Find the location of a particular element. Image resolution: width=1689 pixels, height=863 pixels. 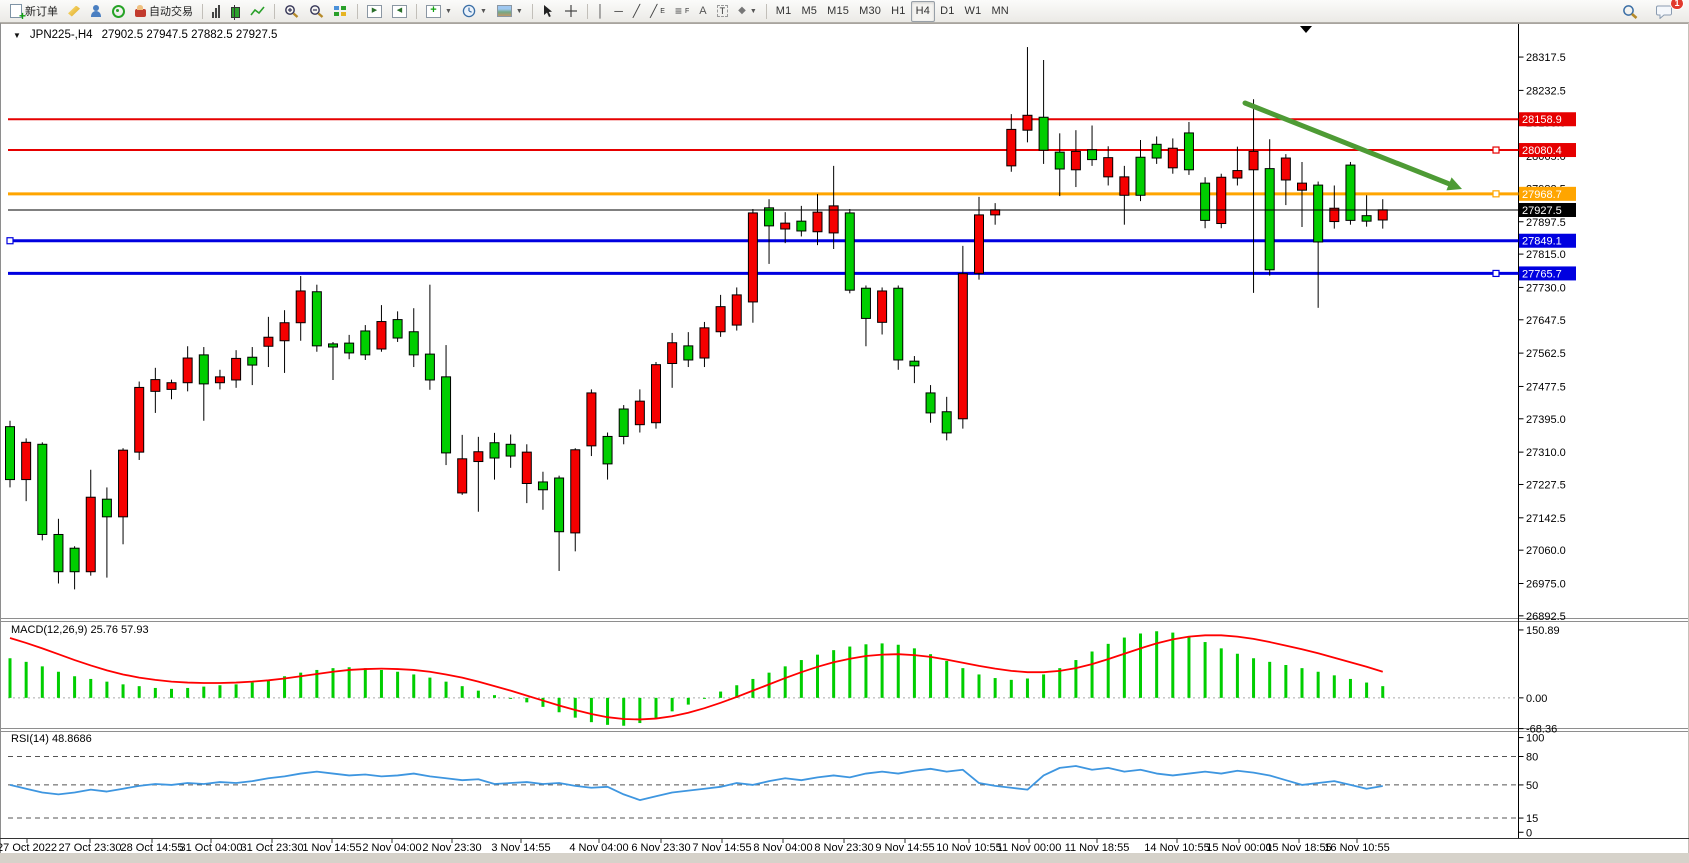

auto-trading-button: 自动交易 is located at coordinates (164, 11).